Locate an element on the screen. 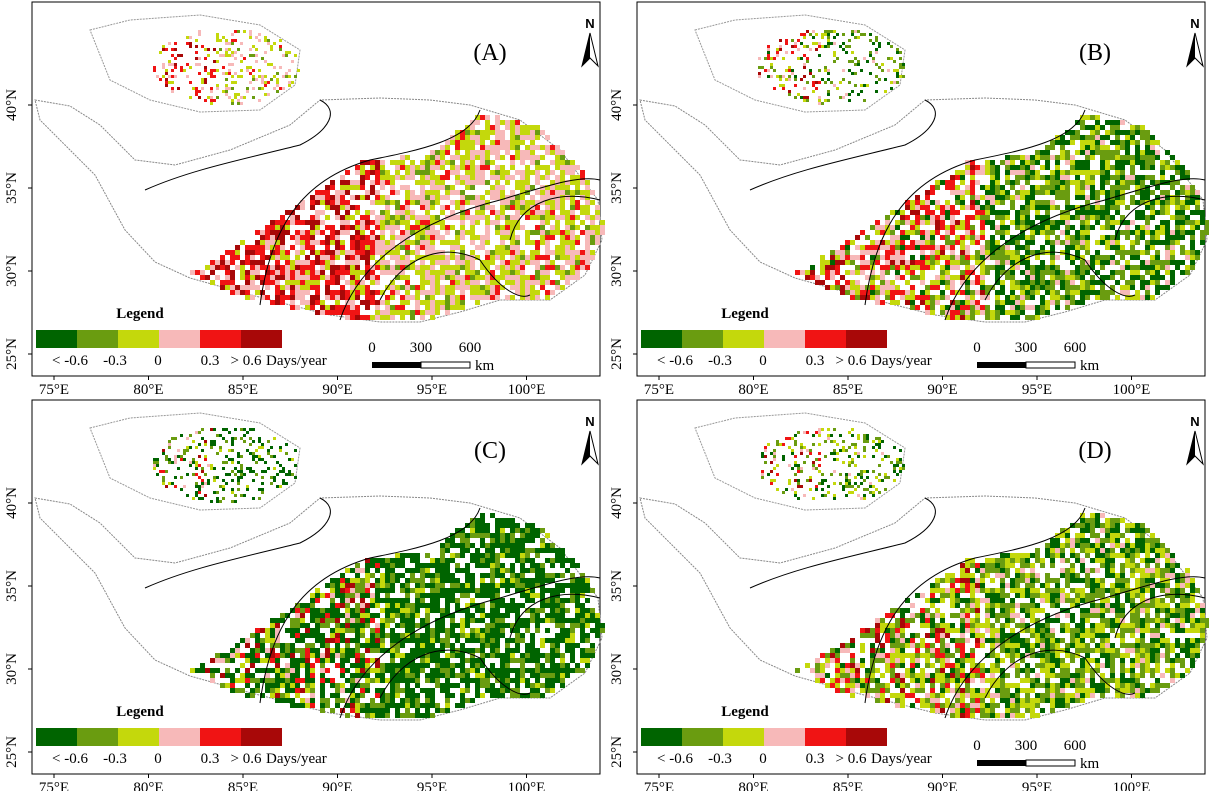  legend-unit: Days/year is located at coordinates (296, 361).